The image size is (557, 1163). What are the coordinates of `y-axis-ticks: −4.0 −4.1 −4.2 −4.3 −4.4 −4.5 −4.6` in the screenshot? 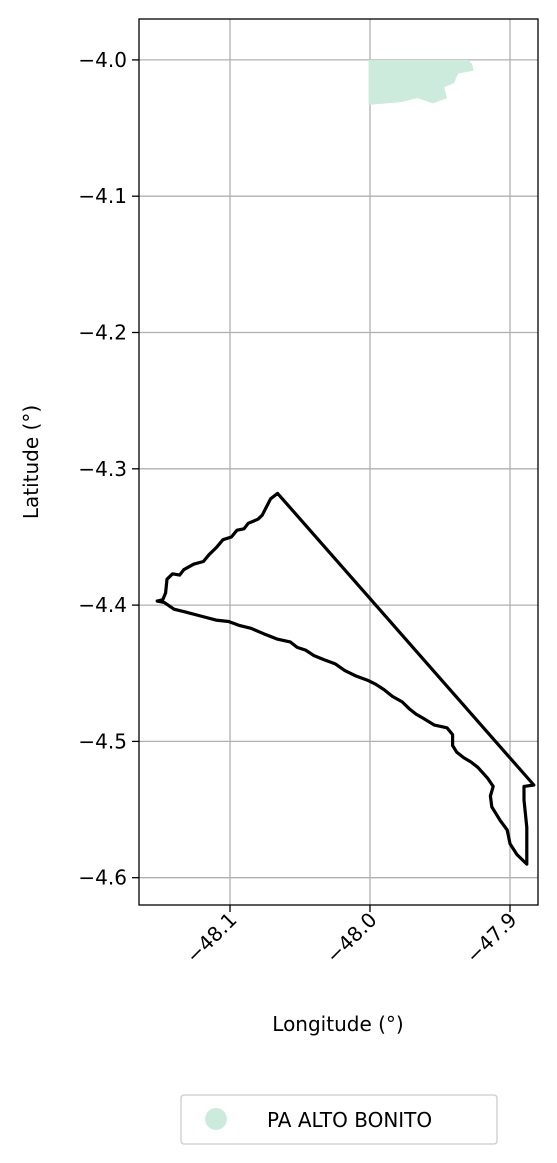 It's located at (108, 469).